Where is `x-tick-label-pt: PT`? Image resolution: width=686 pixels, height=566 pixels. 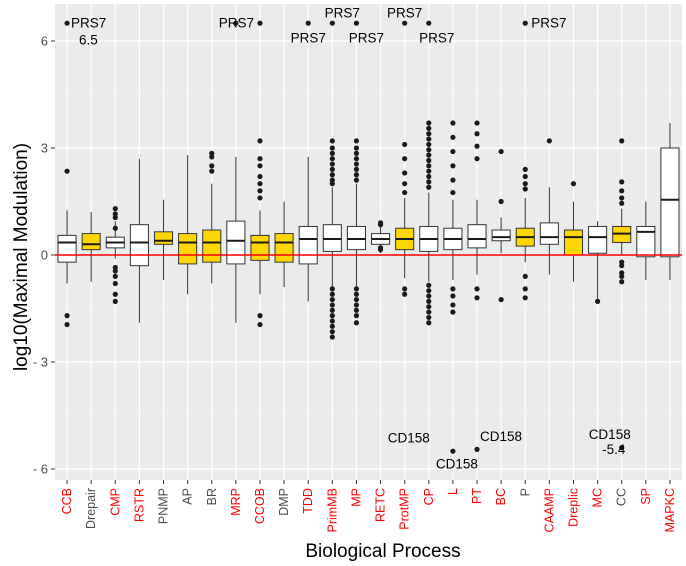 x-tick-label-pt: PT is located at coordinates (477, 496).